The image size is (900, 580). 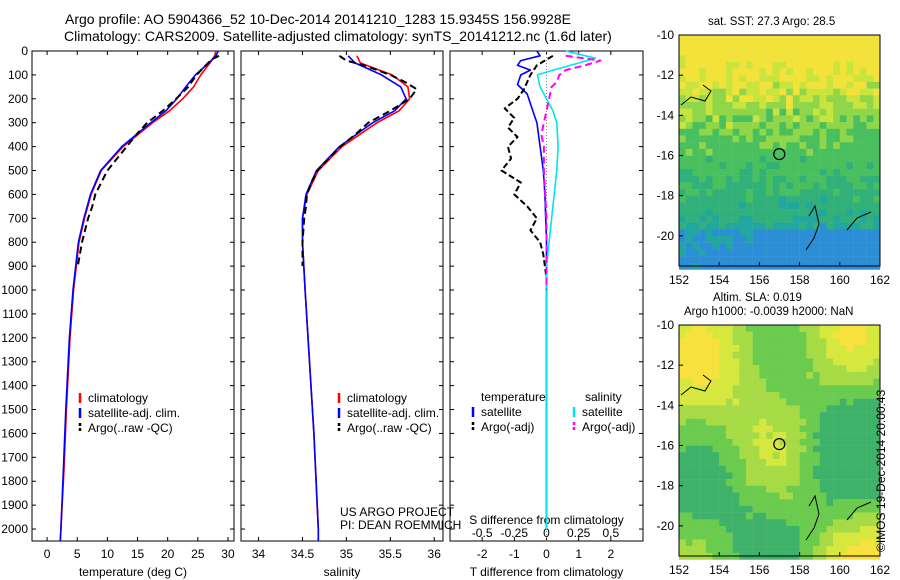 What do you see at coordinates (779, 444) in the screenshot?
I see `float-position-marker` at bounding box center [779, 444].